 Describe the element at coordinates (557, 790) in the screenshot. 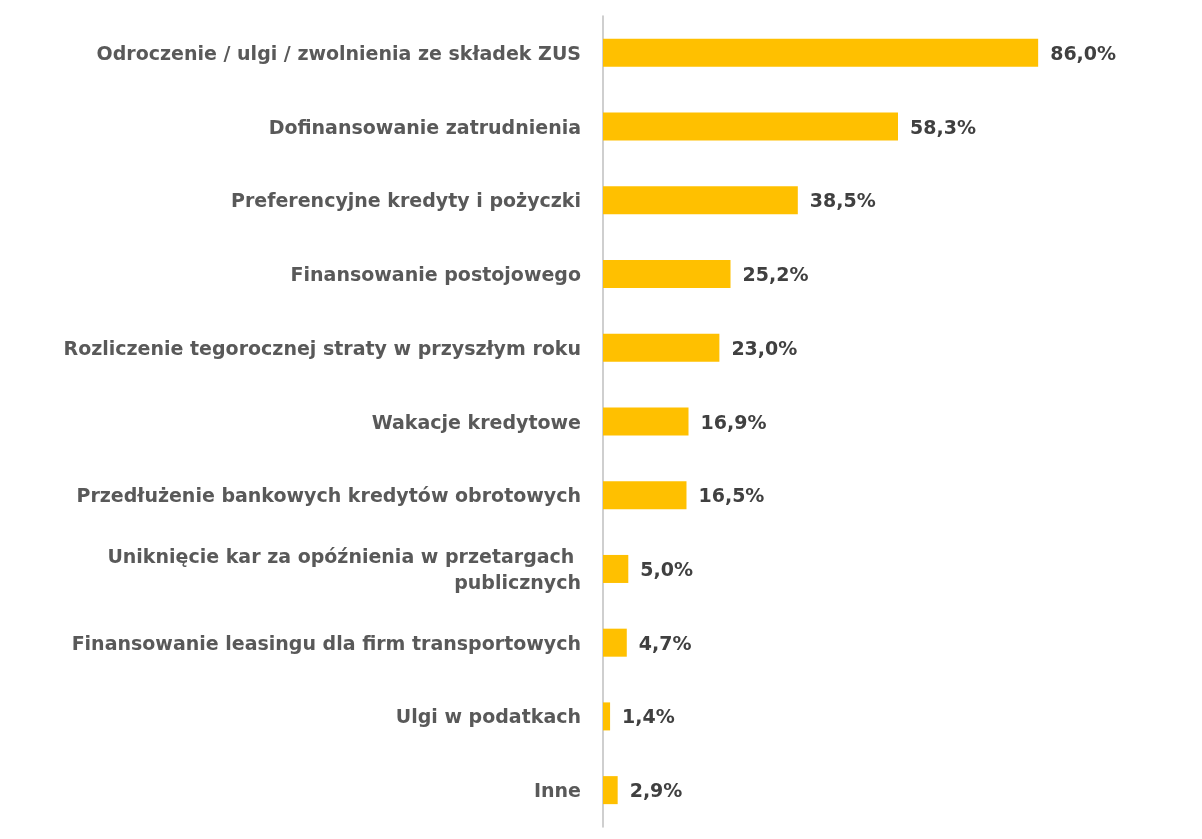

I see `y-tick-label: Inne` at that location.